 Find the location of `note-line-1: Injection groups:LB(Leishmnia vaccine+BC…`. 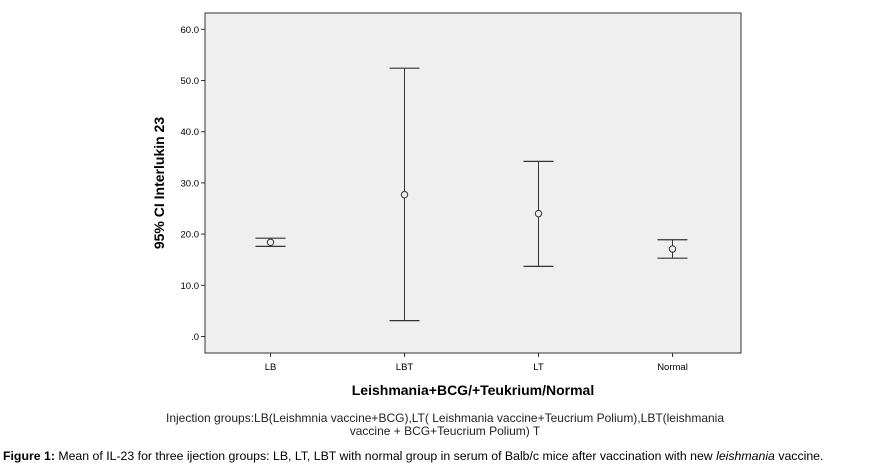

note-line-1: Injection groups:LB(Leishmnia vaccine+BC… is located at coordinates (445, 418).